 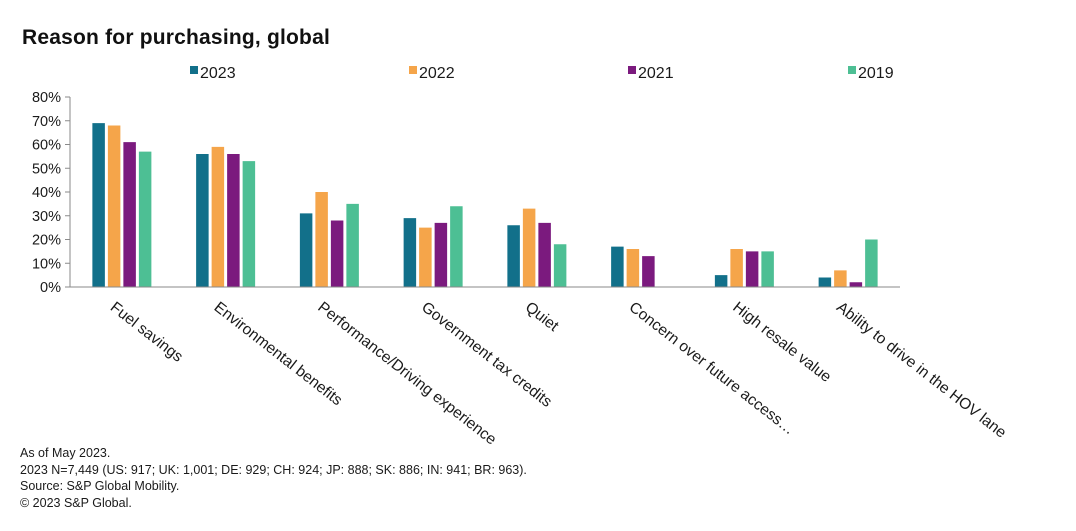 I want to click on y-tick-label: 20%, so click(x=46, y=241).